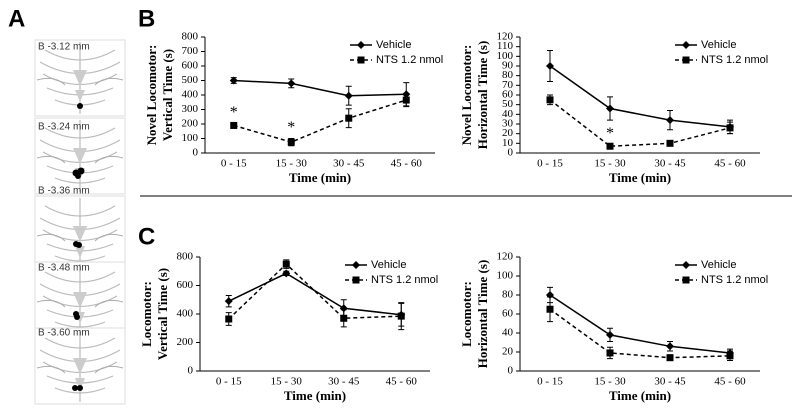 This screenshot has height=413, width=800. I want to click on y-tick-label: 500, so click(190, 80).